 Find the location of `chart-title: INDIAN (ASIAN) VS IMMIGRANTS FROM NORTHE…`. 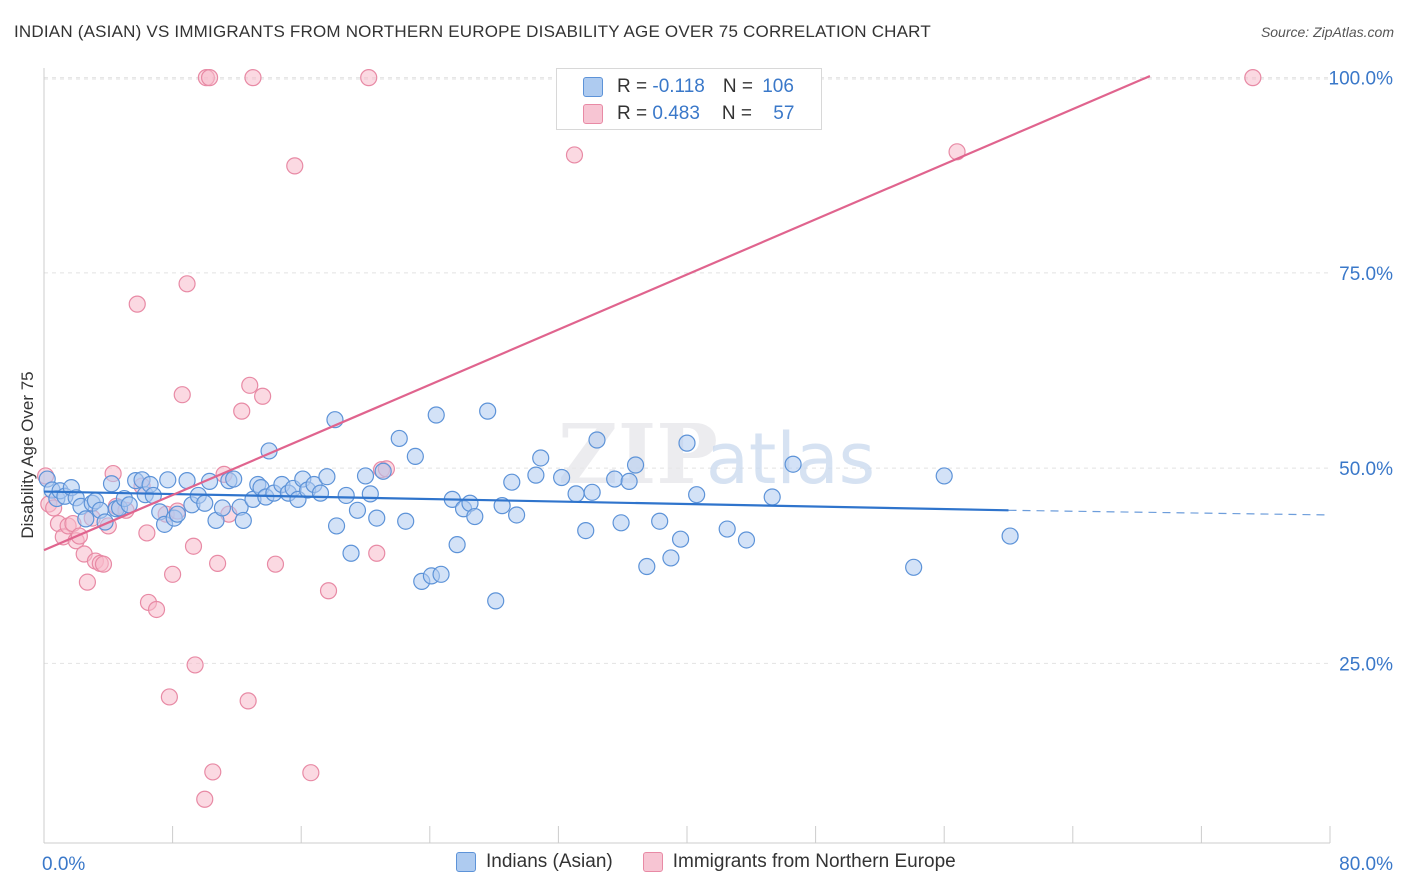

chart-title: INDIAN (ASIAN) VS IMMIGRANTS FROM NORTHE… is located at coordinates (472, 31).